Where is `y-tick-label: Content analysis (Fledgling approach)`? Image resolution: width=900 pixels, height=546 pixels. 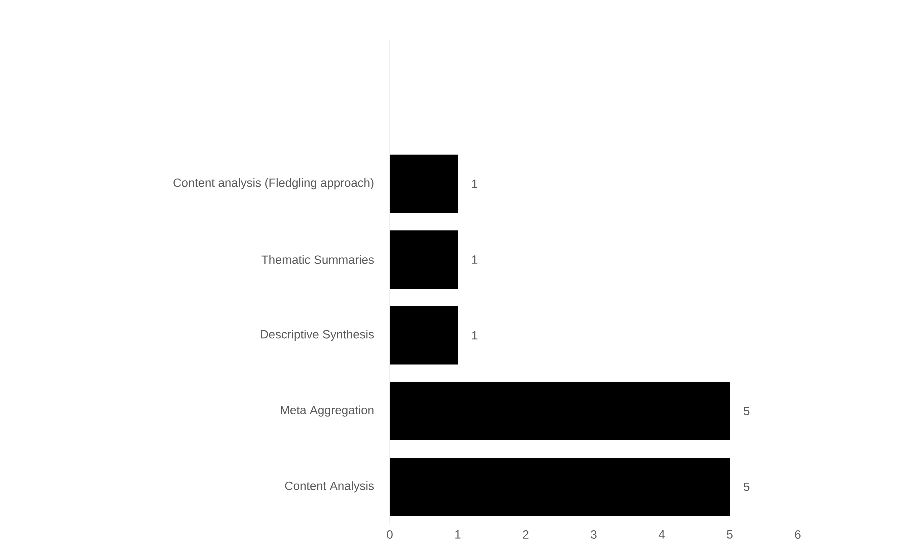
y-tick-label: Content analysis (Fledgling approach) is located at coordinates (274, 184).